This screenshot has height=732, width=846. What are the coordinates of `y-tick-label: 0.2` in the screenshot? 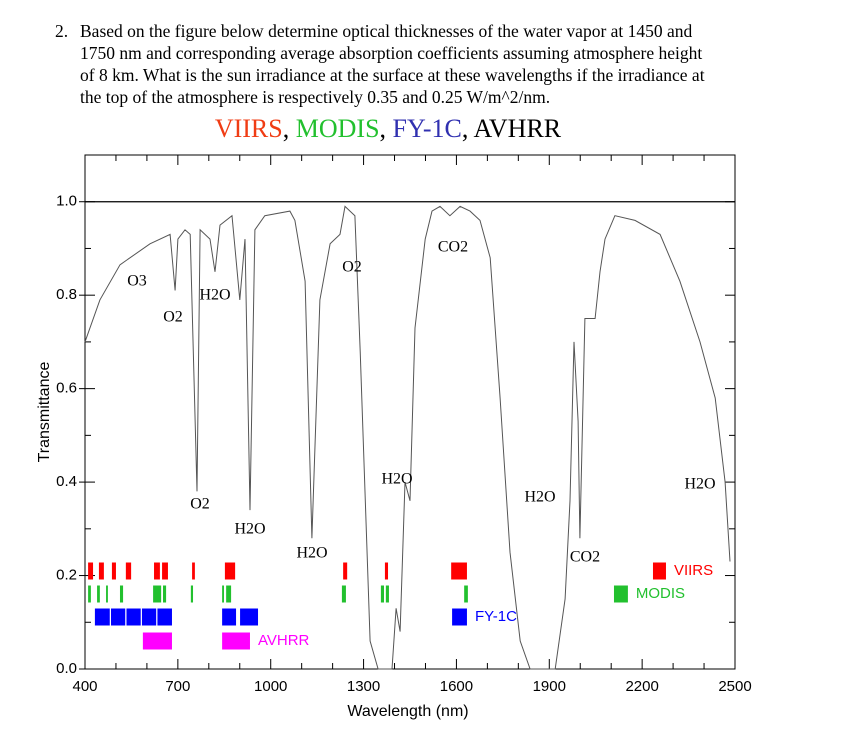 It's located at (66, 575).